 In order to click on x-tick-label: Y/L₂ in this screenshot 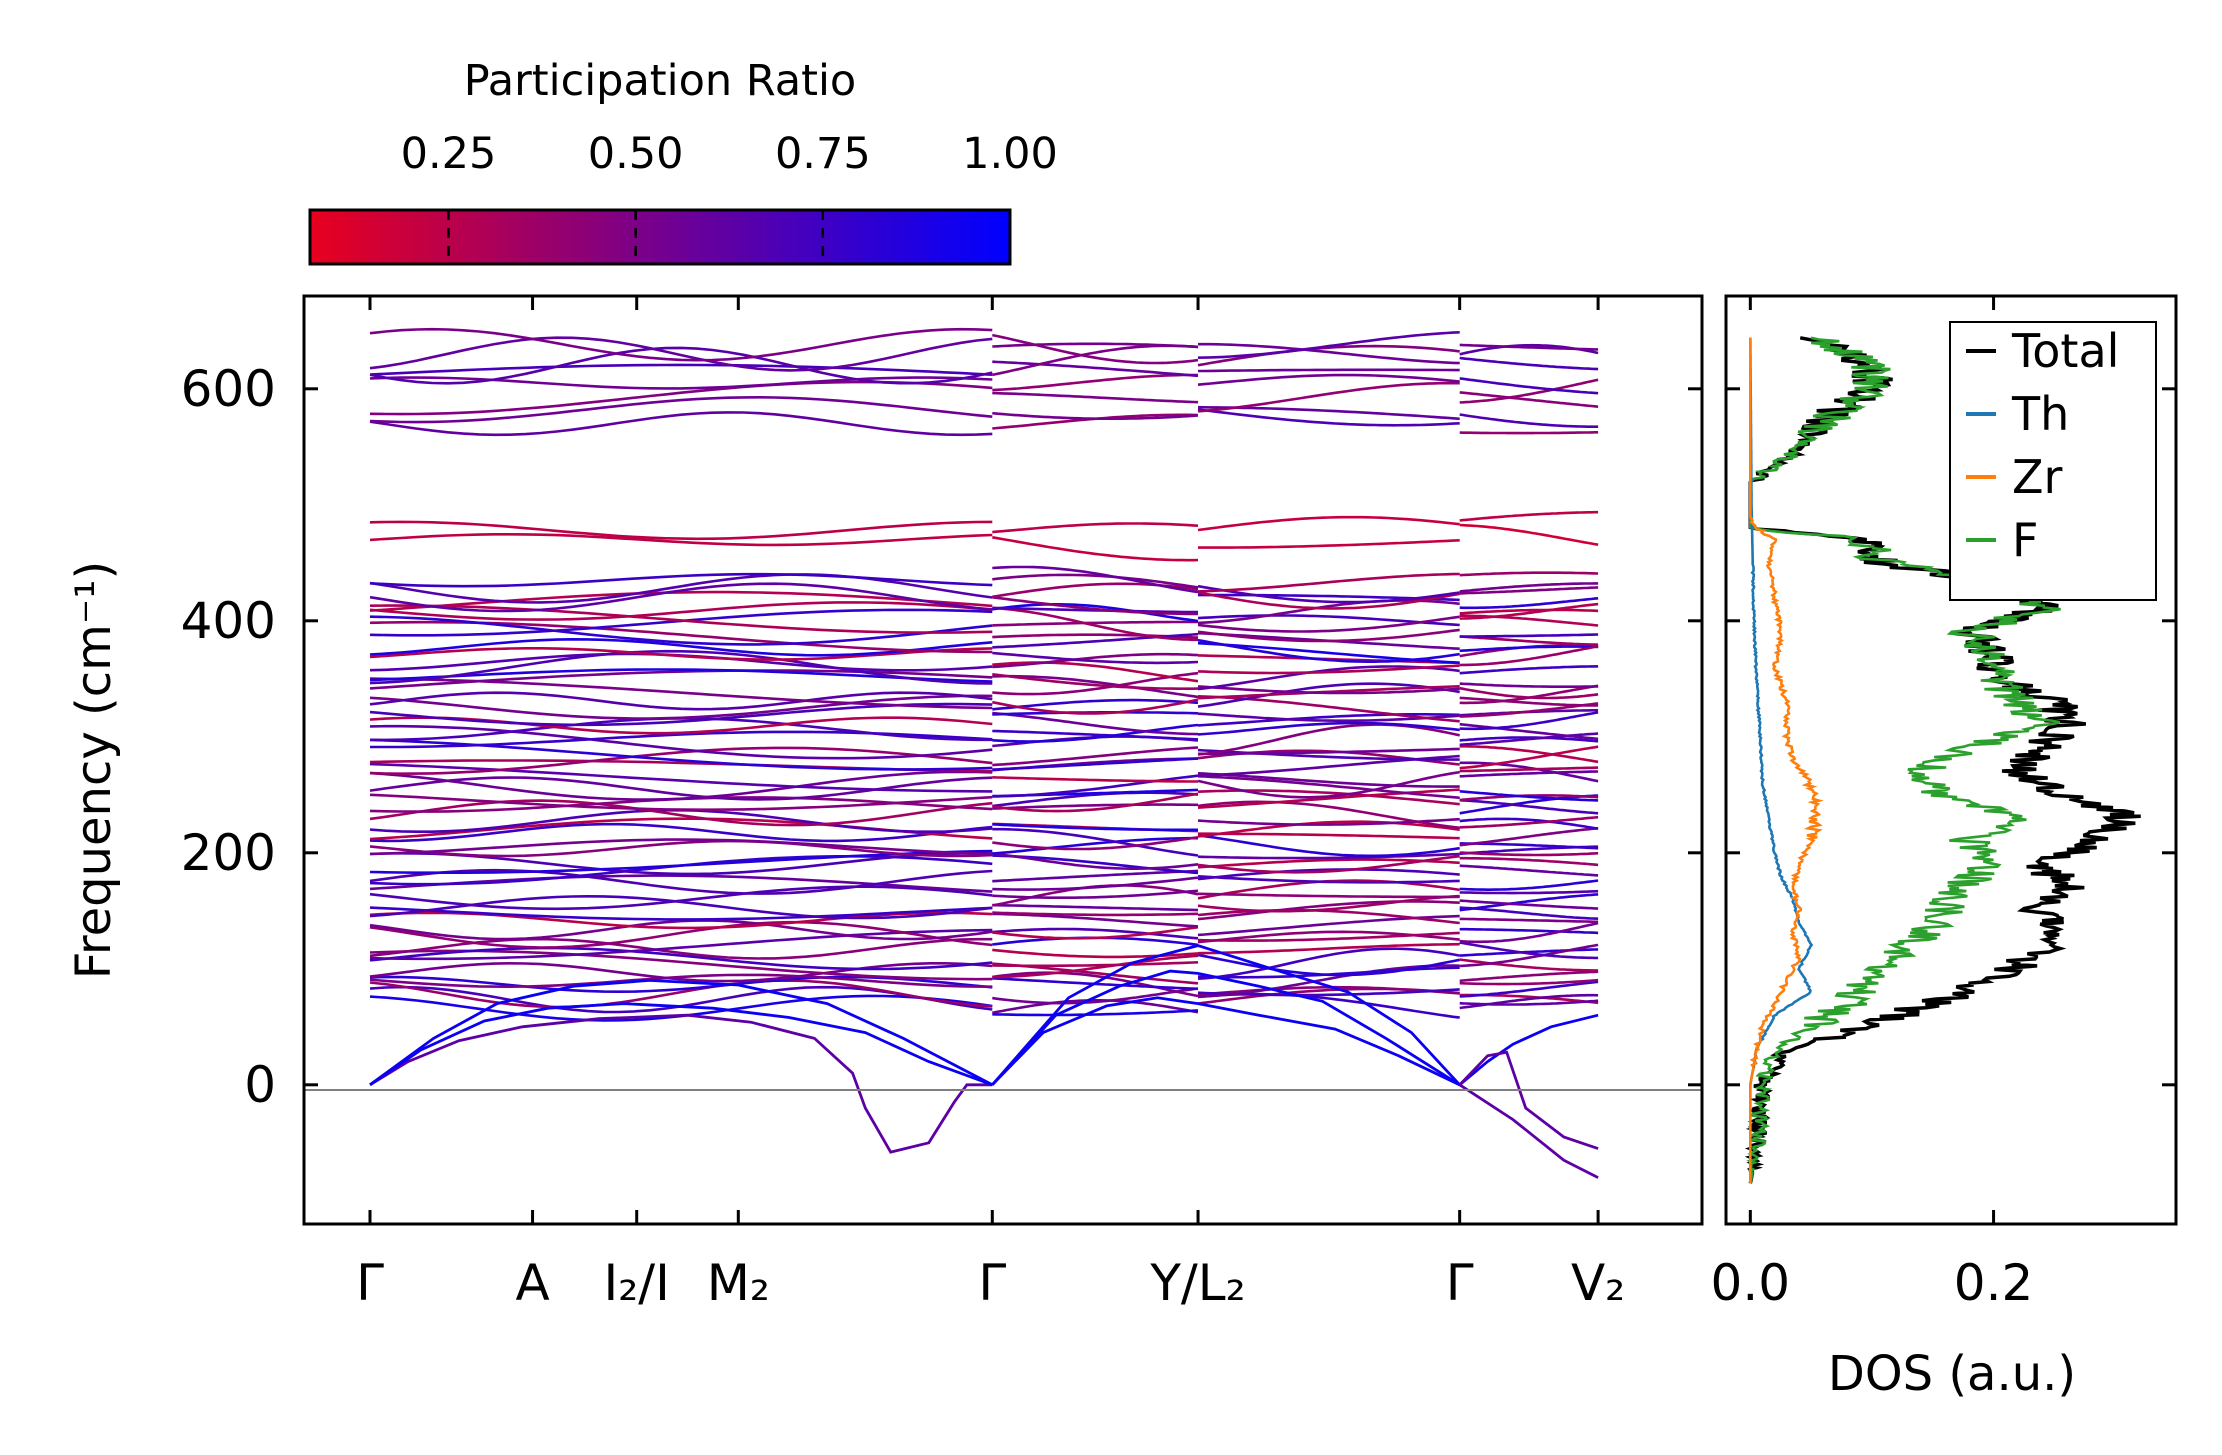, I will do `click(1197, 1283)`.